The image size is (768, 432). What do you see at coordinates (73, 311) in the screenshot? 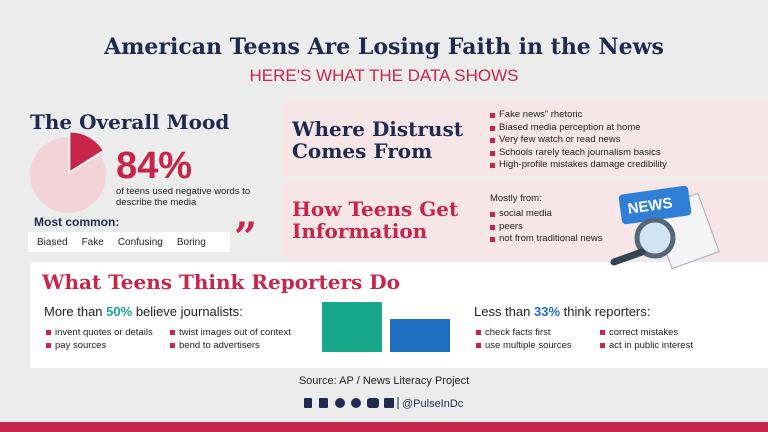
I see `text: More than` at bounding box center [73, 311].